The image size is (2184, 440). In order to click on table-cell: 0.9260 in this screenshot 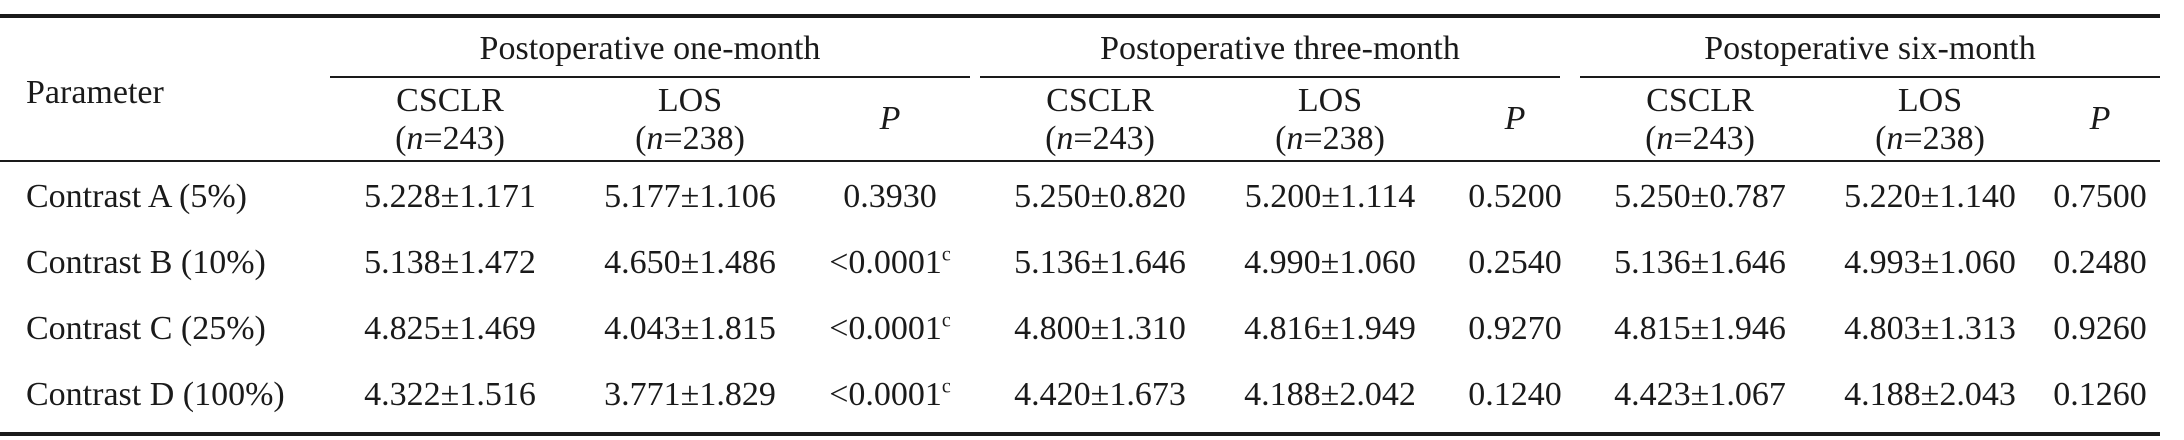, I will do `click(2100, 329)`.